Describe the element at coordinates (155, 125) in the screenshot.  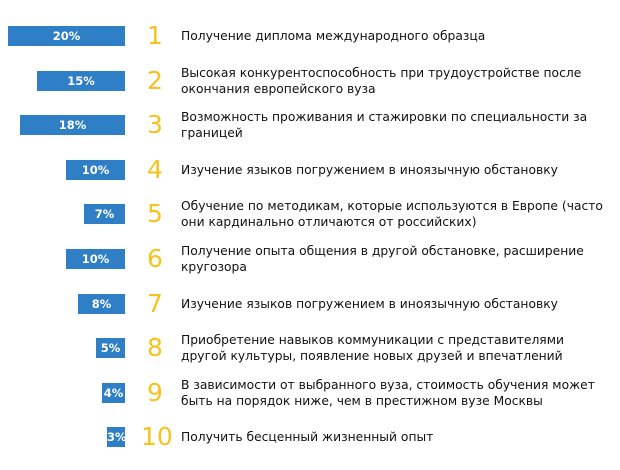
I see `rank-number-3: 3` at that location.